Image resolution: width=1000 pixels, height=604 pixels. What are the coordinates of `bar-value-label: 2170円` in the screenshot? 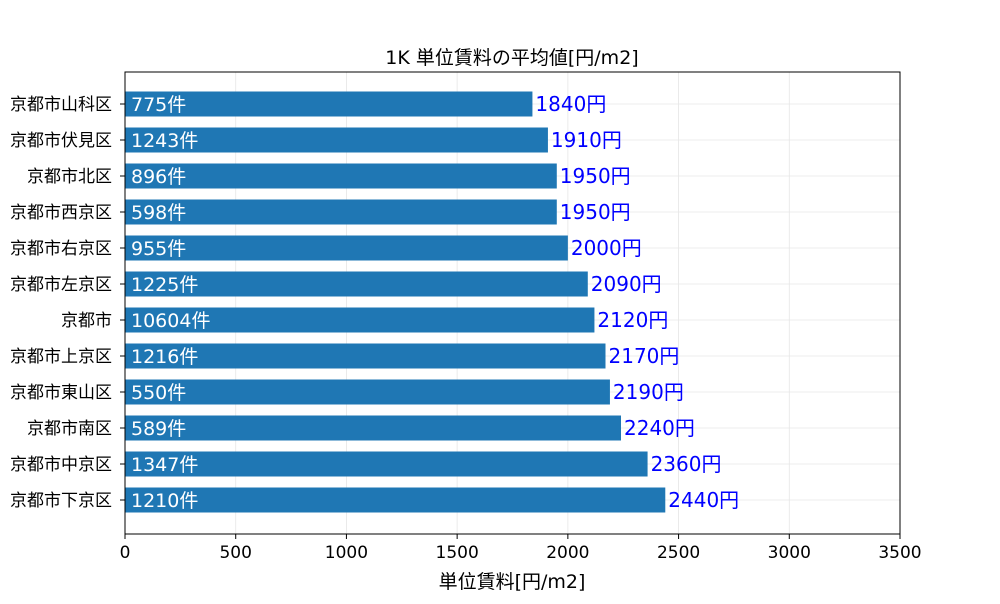 It's located at (644, 356).